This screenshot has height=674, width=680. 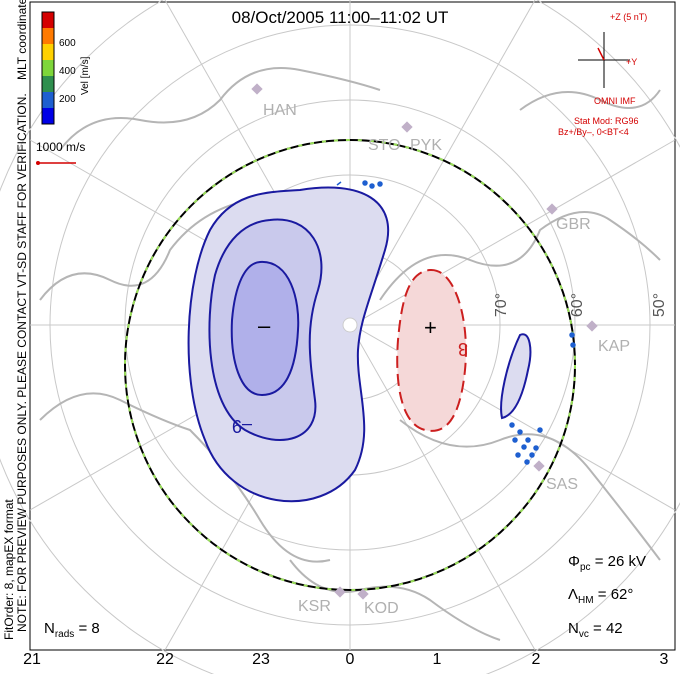 I want to click on mlt-tick-23: 23, so click(x=261, y=659).